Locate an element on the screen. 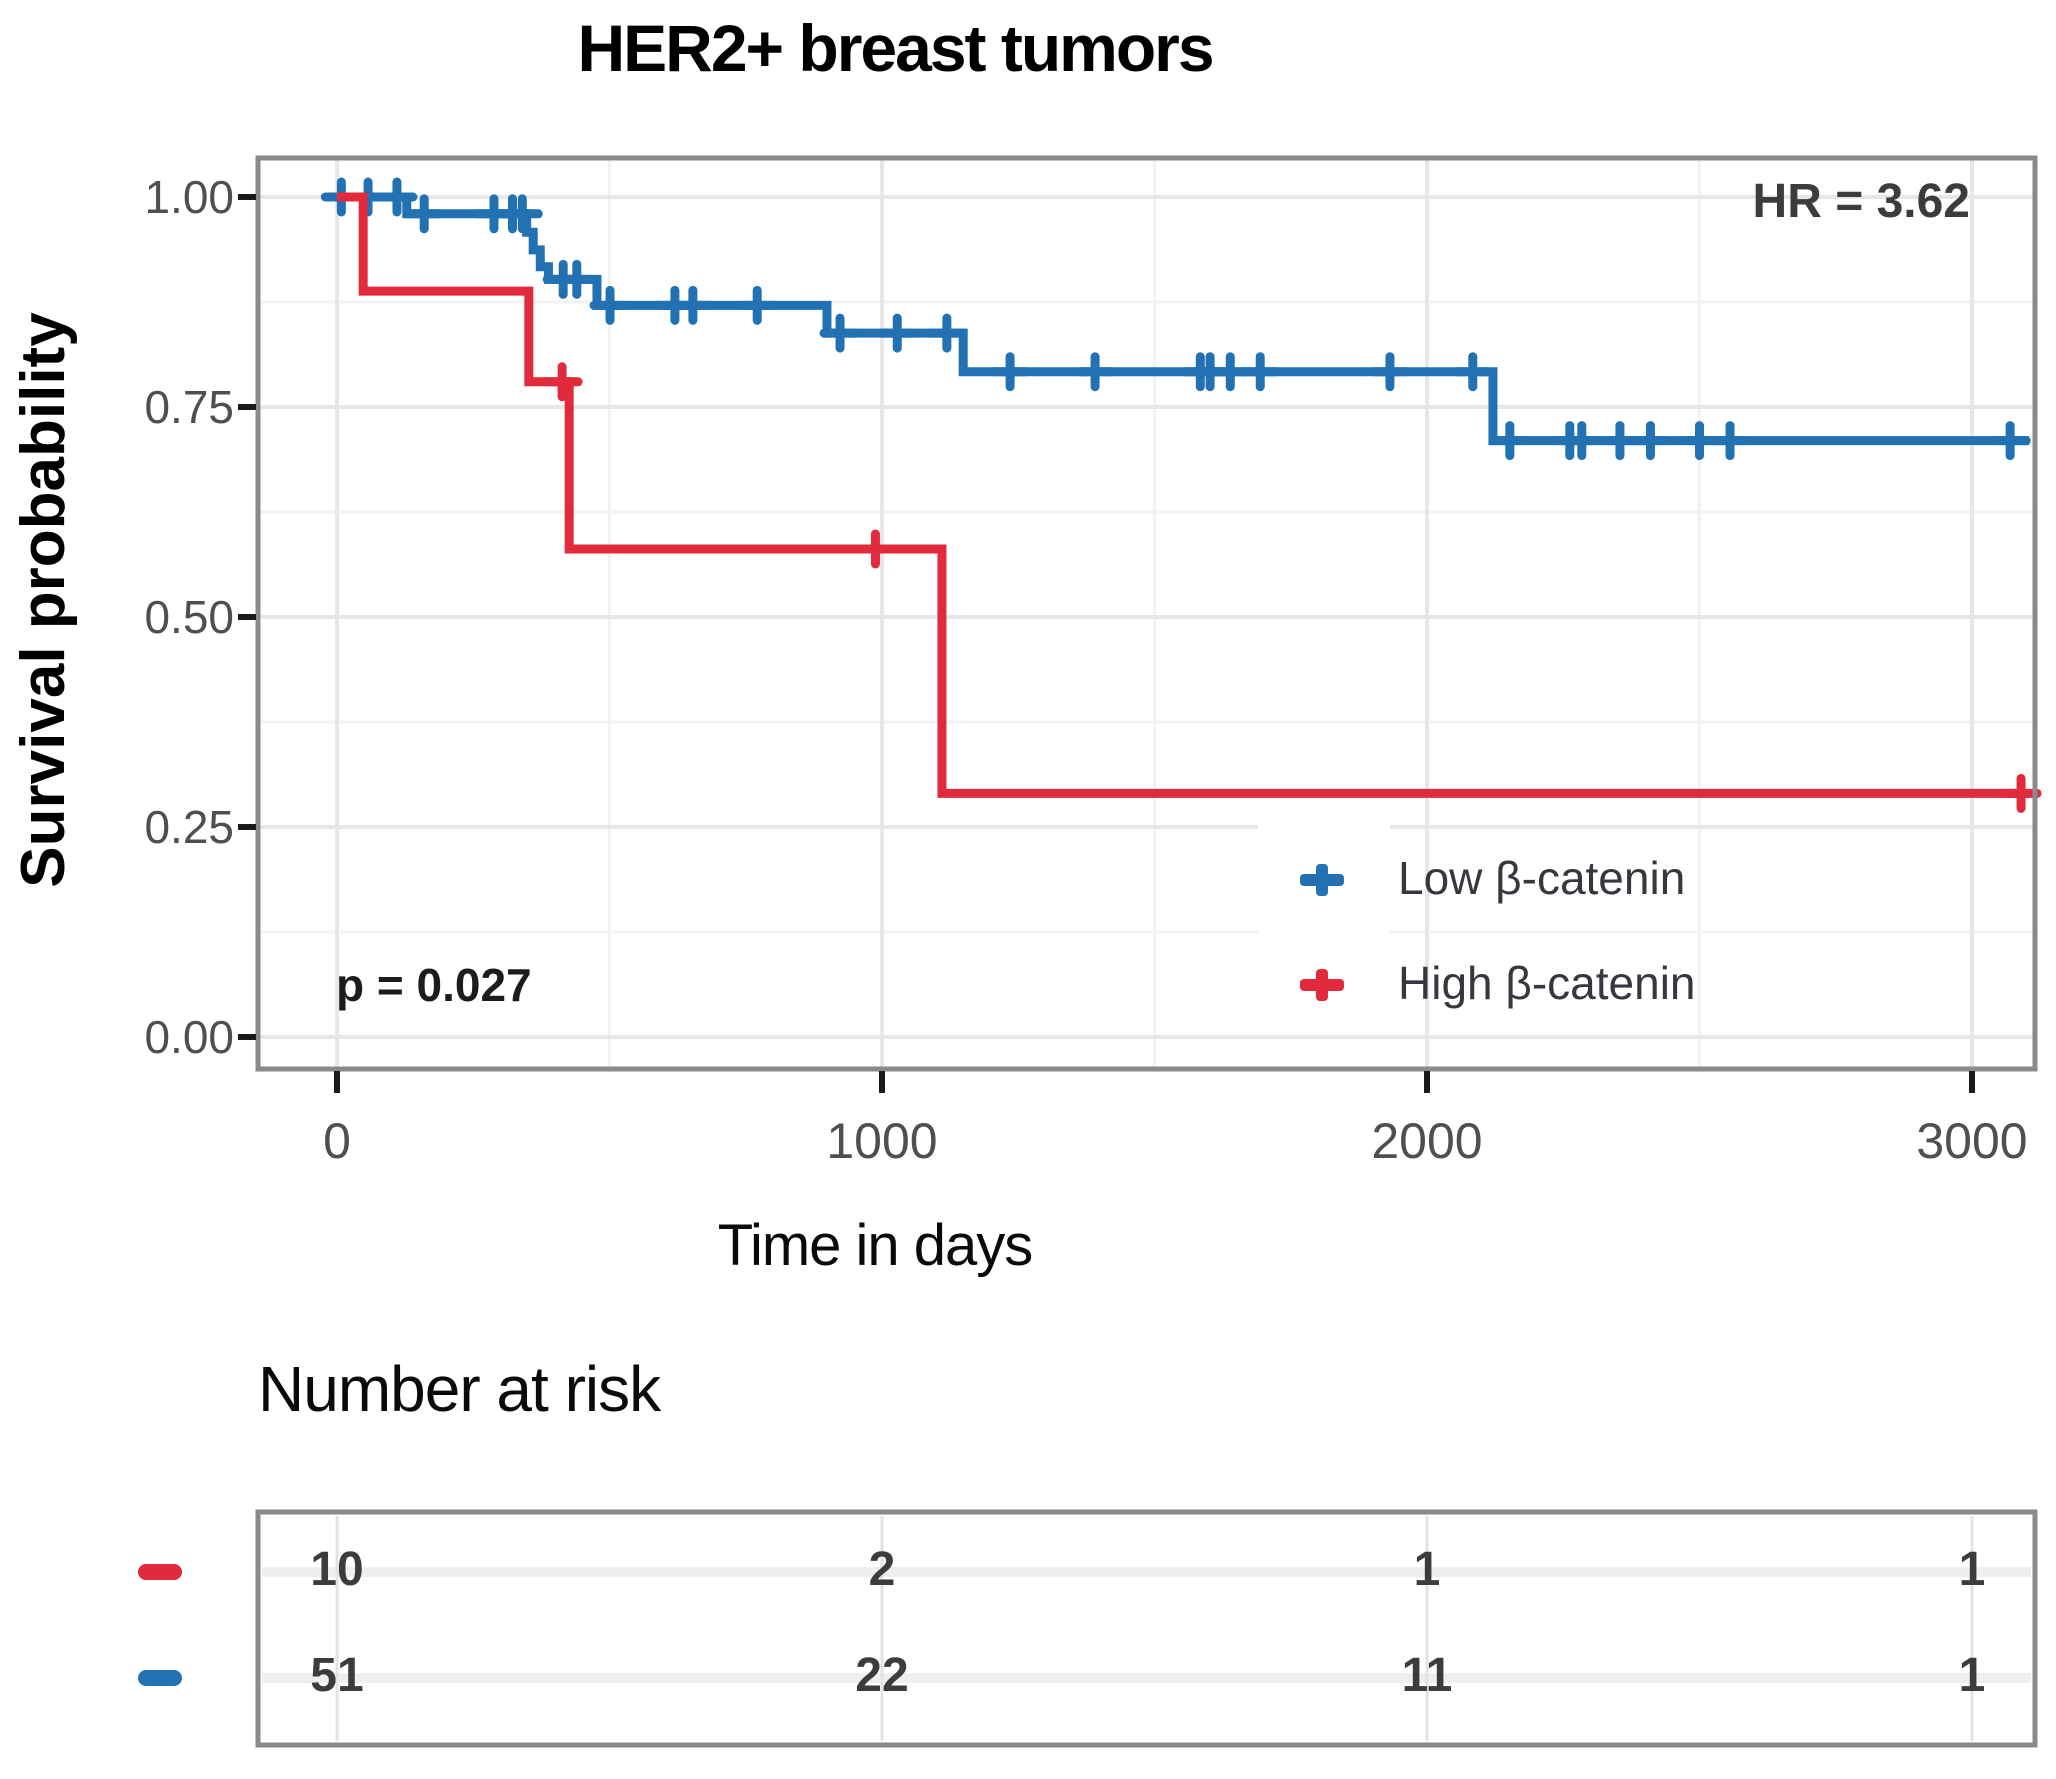 This screenshot has width=2056, height=1779. risk-value: 2 is located at coordinates (882, 1569).